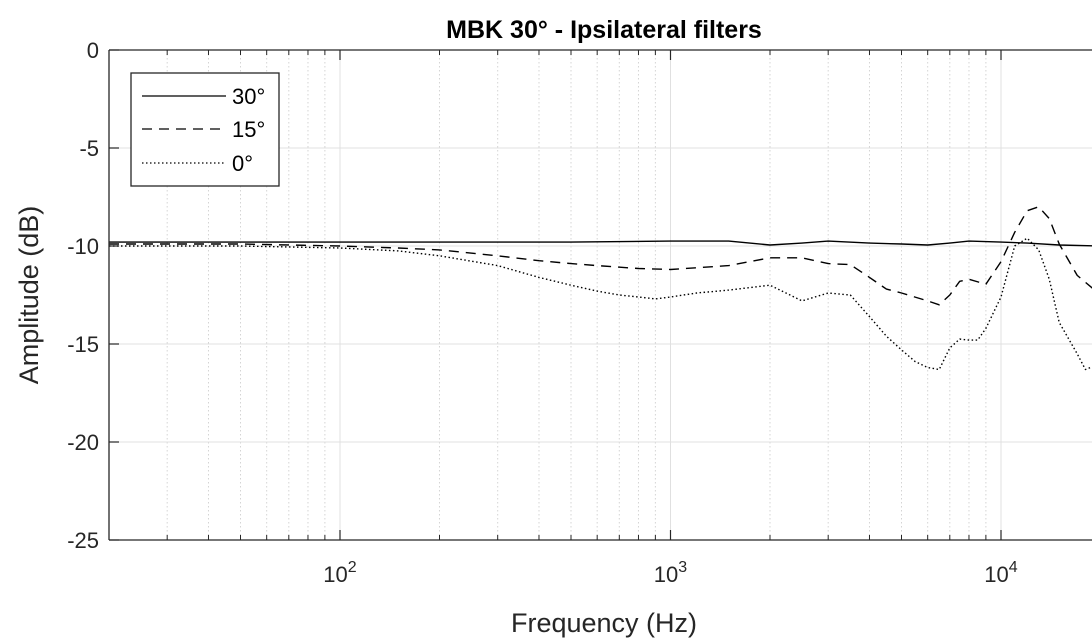 Image resolution: width=1092 pixels, height=639 pixels. What do you see at coordinates (83, 295) in the screenshot?
I see `y-tick-labels: 0 -5 -10 -15 -20 -25` at bounding box center [83, 295].